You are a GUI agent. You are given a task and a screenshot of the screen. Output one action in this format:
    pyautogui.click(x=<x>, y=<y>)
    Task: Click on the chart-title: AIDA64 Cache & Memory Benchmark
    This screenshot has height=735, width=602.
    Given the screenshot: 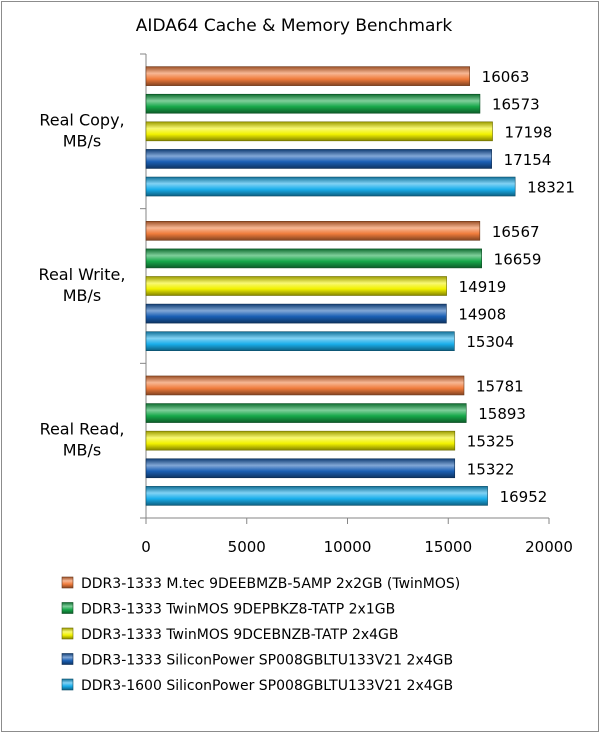 What is the action you would take?
    pyautogui.click(x=294, y=26)
    